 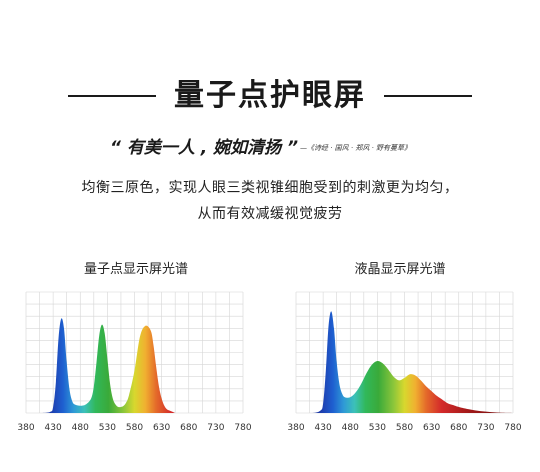 I want to click on title-rule-right, so click(x=428, y=96).